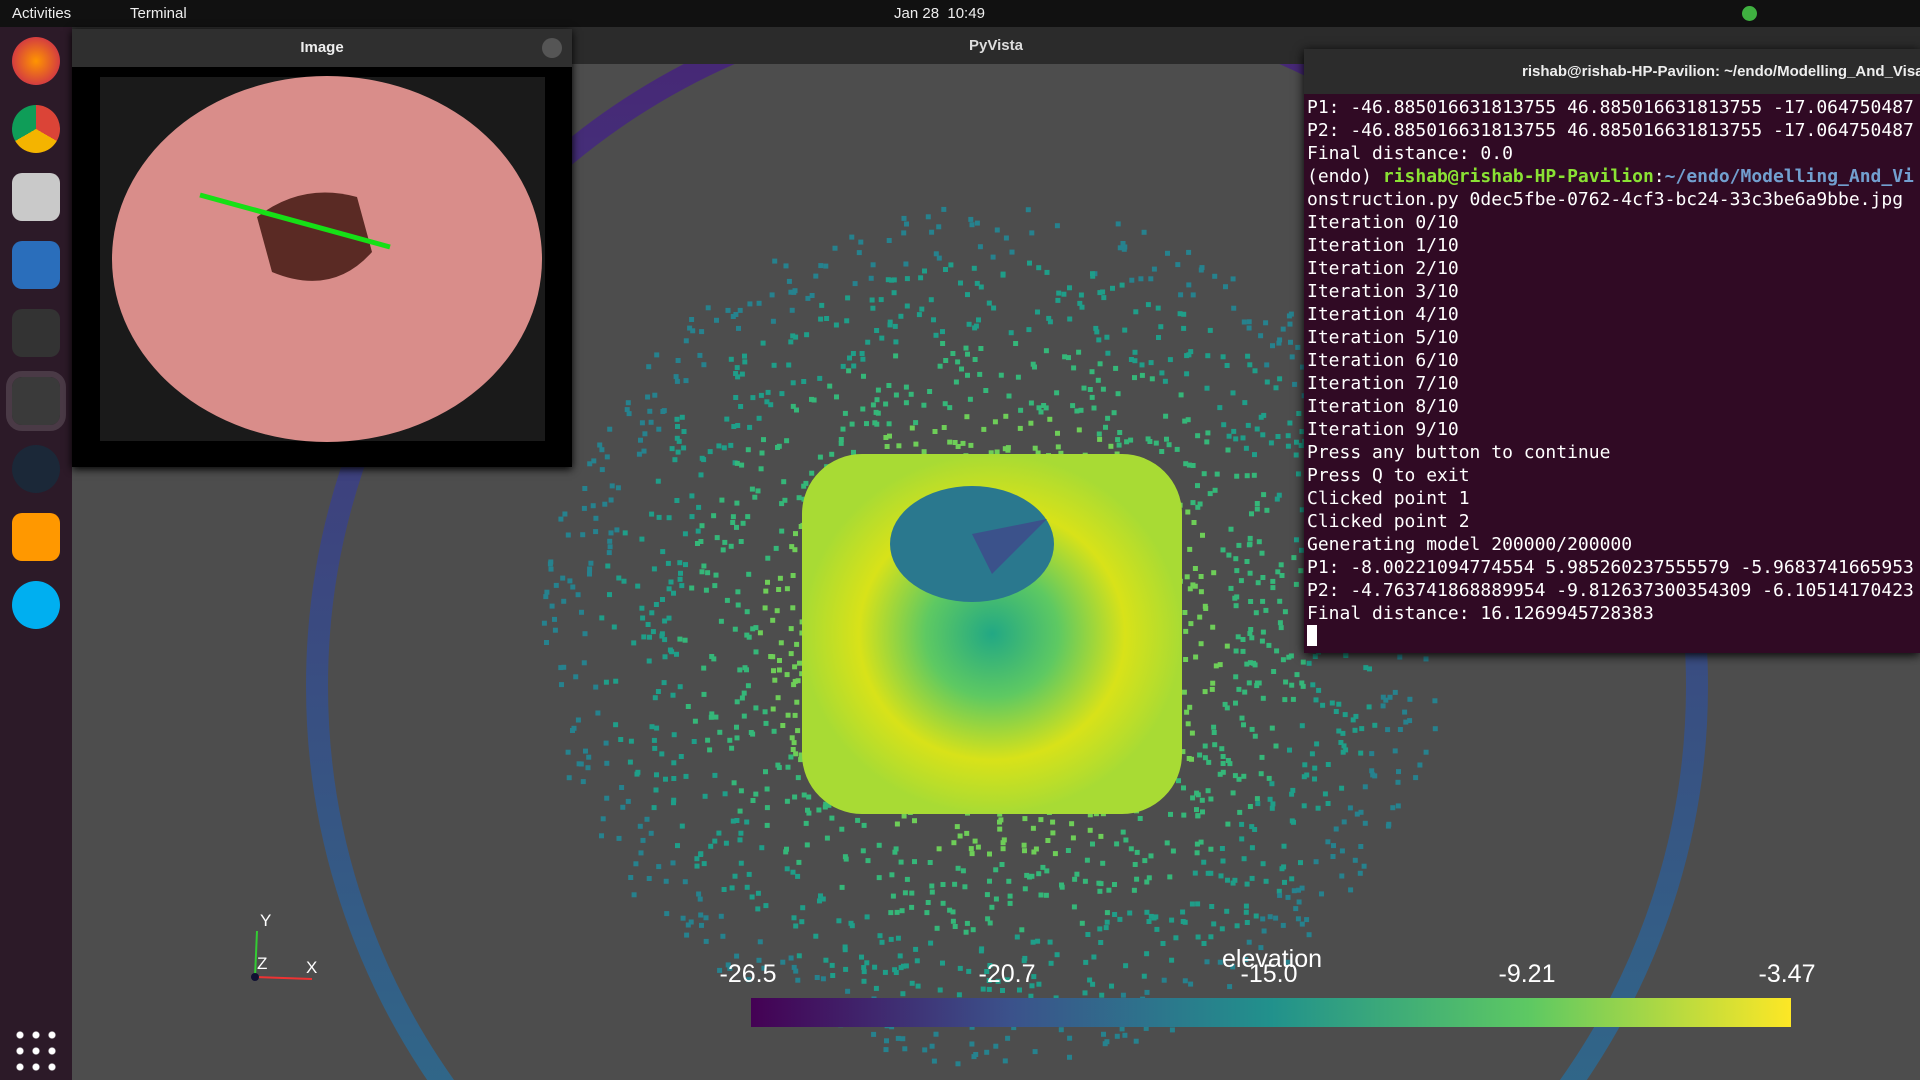 The width and height of the screenshot is (1920, 1080). I want to click on writer-icon, so click(36, 265).